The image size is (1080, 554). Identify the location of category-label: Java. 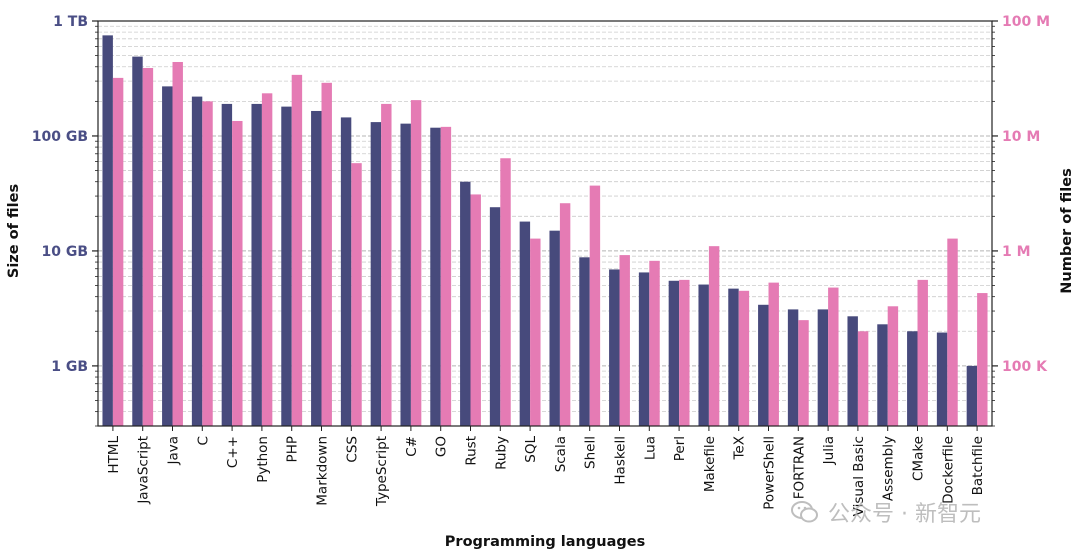
(174, 451).